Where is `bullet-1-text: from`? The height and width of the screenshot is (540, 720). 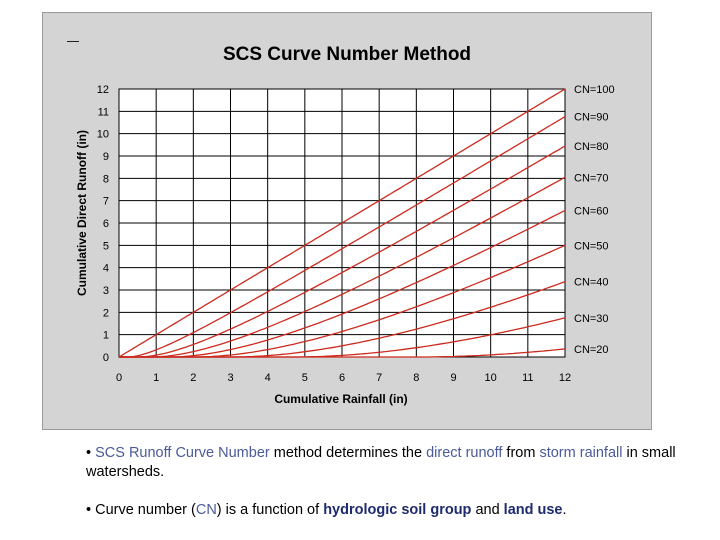
bullet-1-text: from is located at coordinates (521, 453).